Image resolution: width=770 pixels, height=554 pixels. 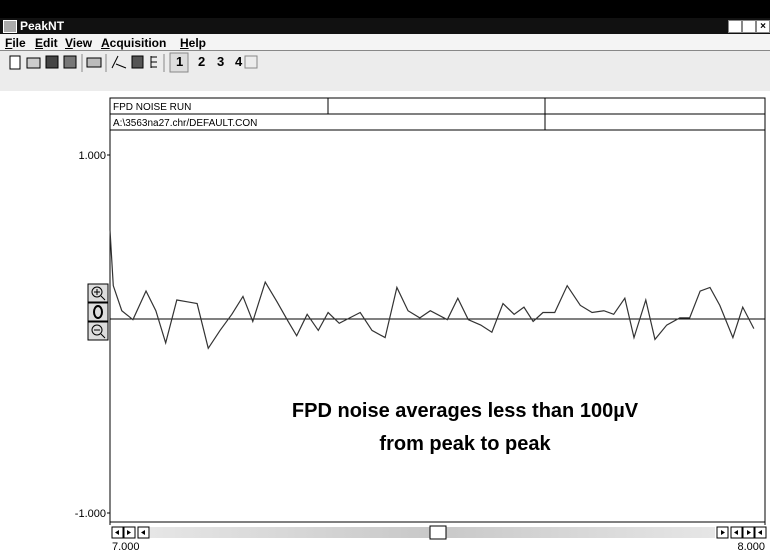 What do you see at coordinates (202, 61) in the screenshot?
I see `channel-button: 2` at bounding box center [202, 61].